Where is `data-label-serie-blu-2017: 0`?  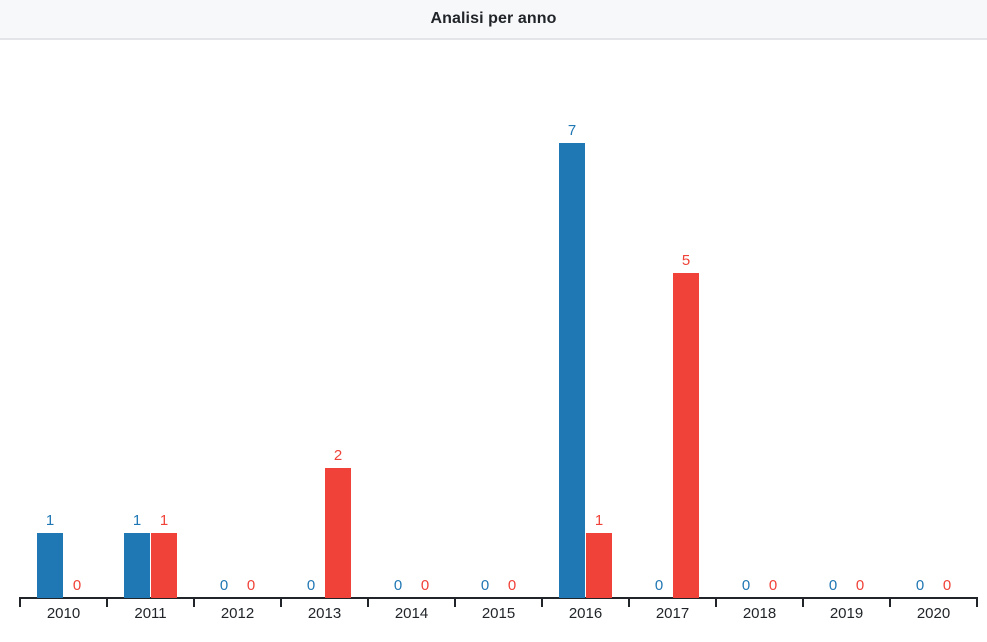 data-label-serie-blu-2017: 0 is located at coordinates (659, 585).